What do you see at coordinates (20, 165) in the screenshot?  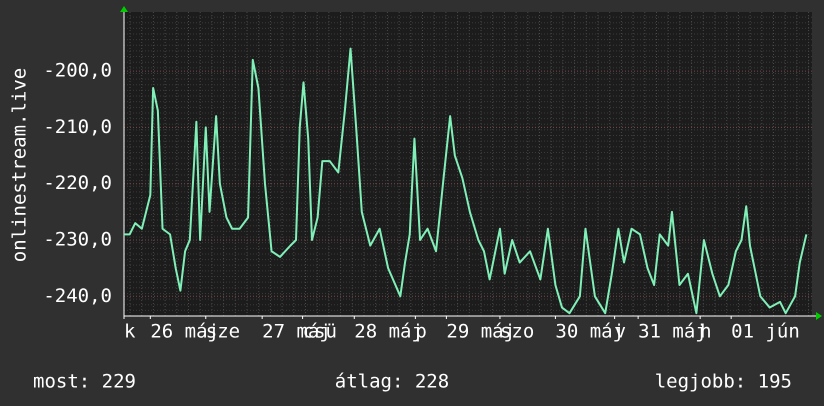 I see `y-axis-title: onlinestream.live` at bounding box center [20, 165].